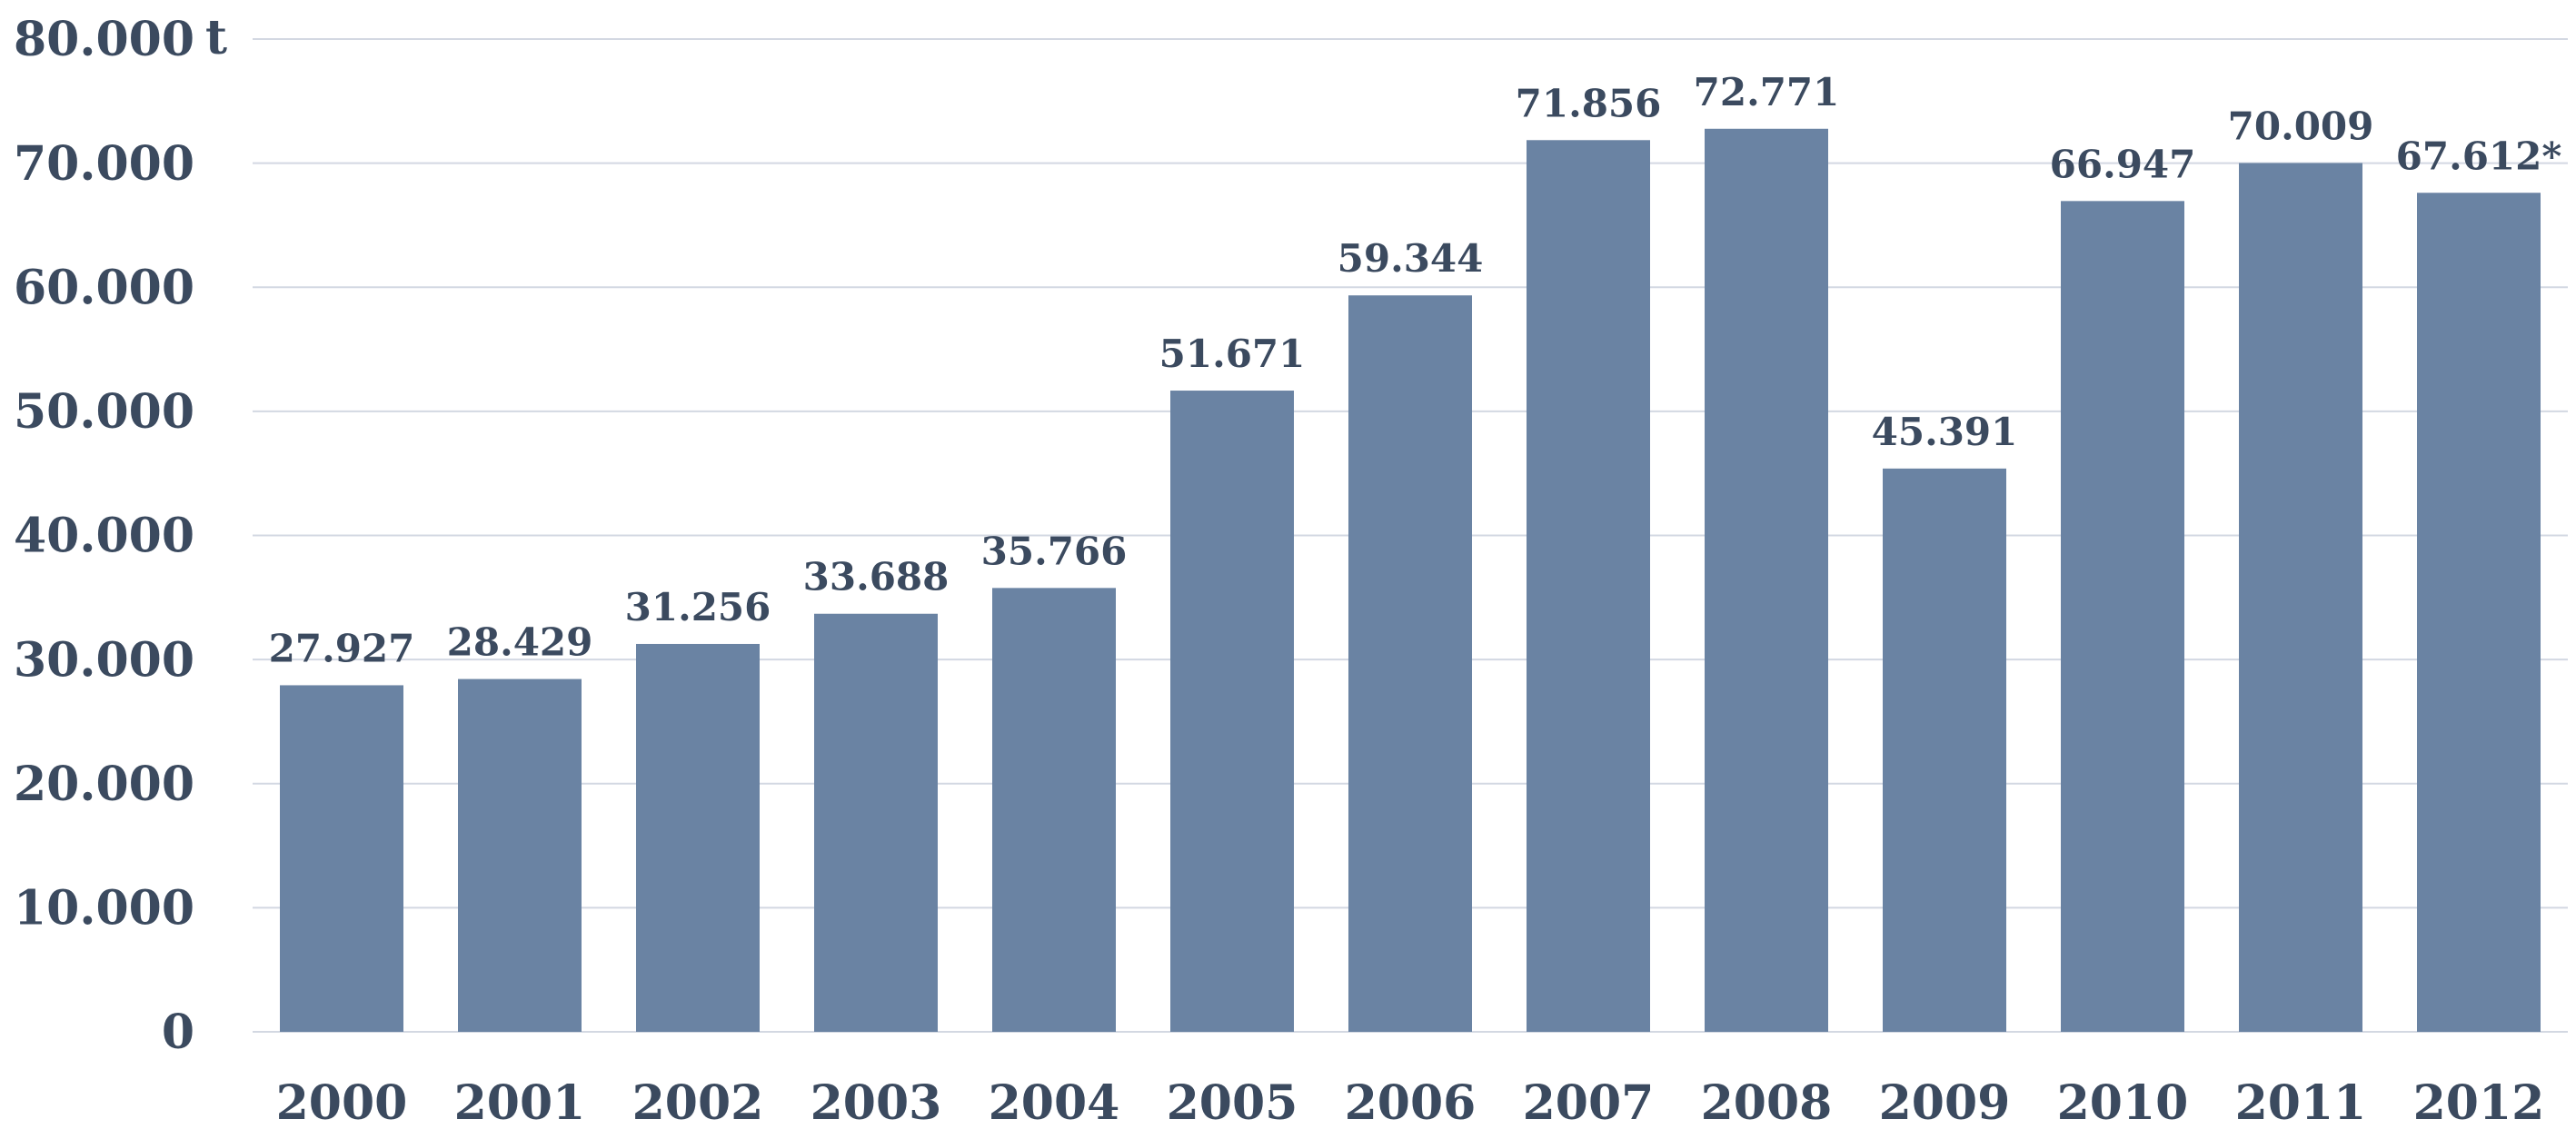 The image size is (2576, 1139). Describe the element at coordinates (1767, 92) in the screenshot. I see `value-label: 72.771` at that location.